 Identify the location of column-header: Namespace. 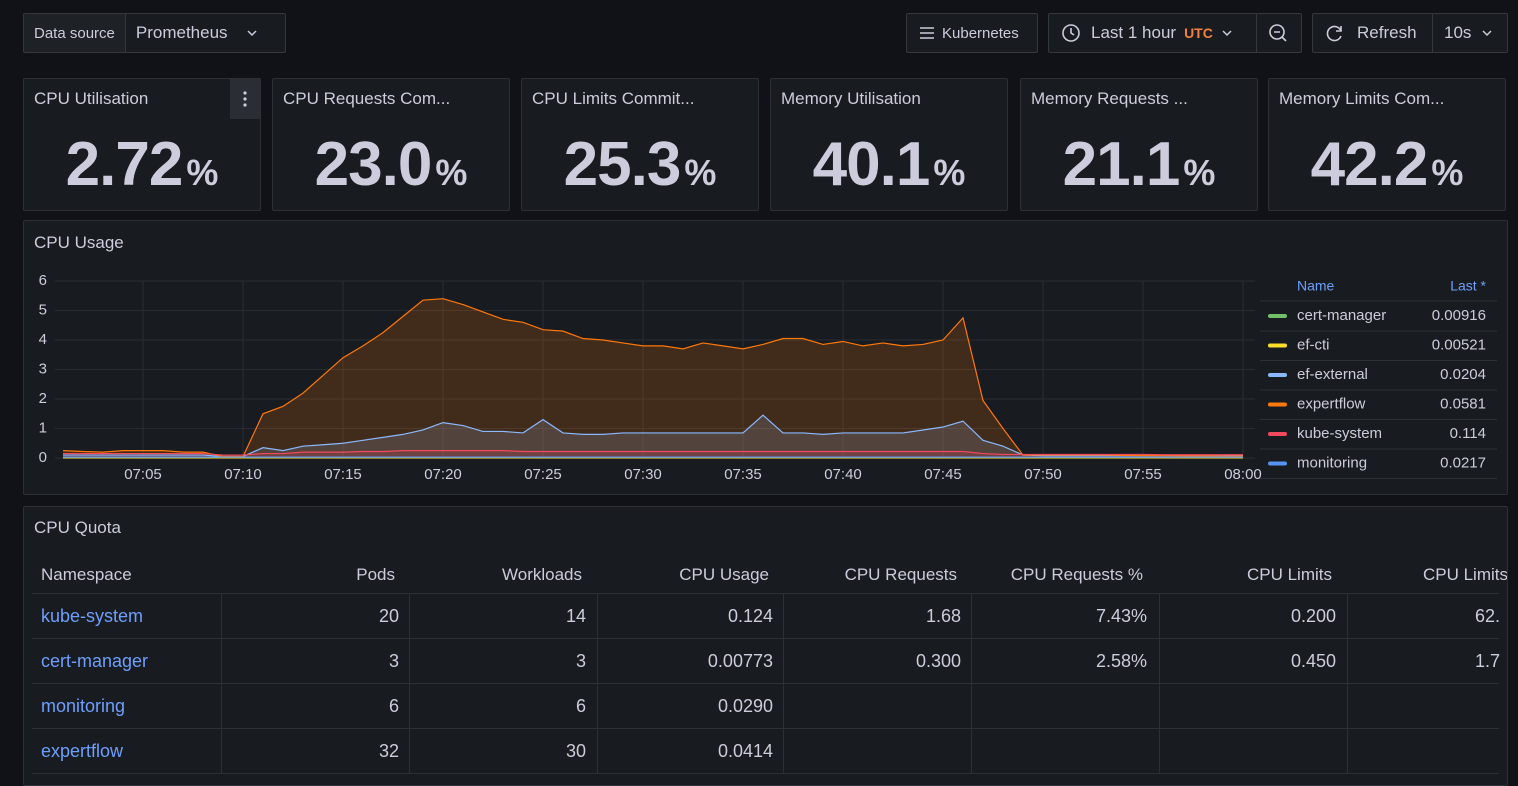
(86, 575).